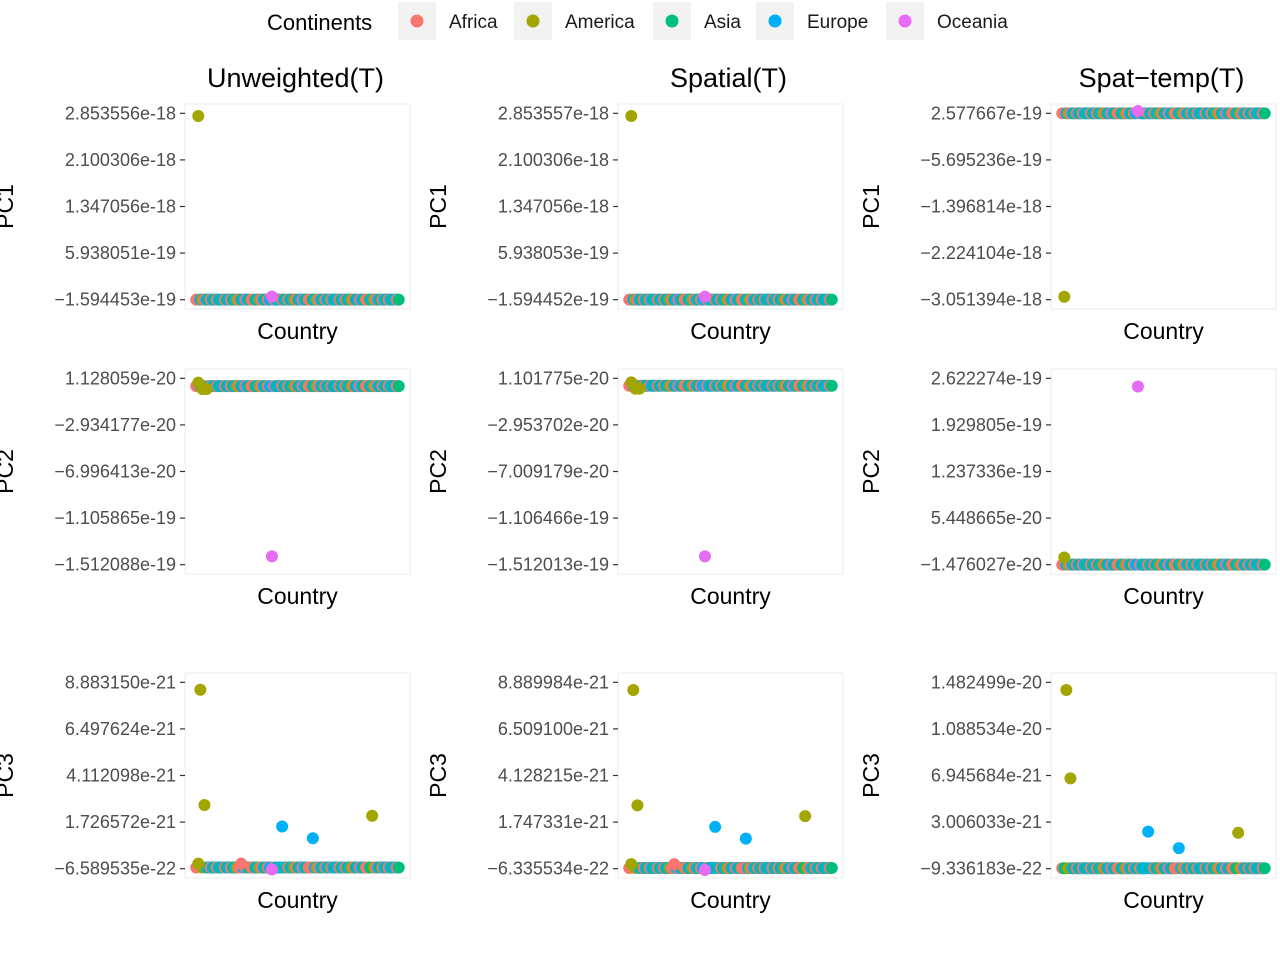 The height and width of the screenshot is (959, 1280). What do you see at coordinates (981, 869) in the screenshot?
I see `y-tick-label: −9.336183e-22` at bounding box center [981, 869].